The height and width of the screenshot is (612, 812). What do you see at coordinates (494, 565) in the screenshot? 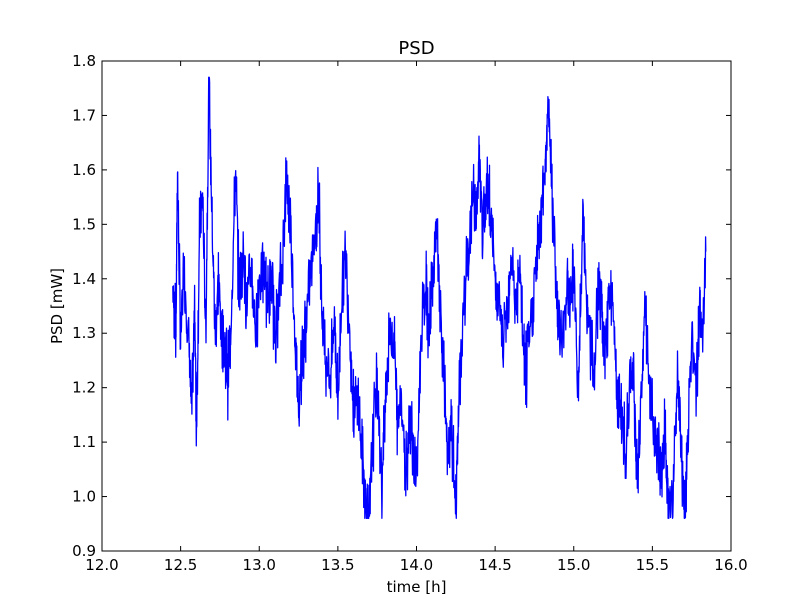
I see `x-tick-label: 14.5` at bounding box center [494, 565].